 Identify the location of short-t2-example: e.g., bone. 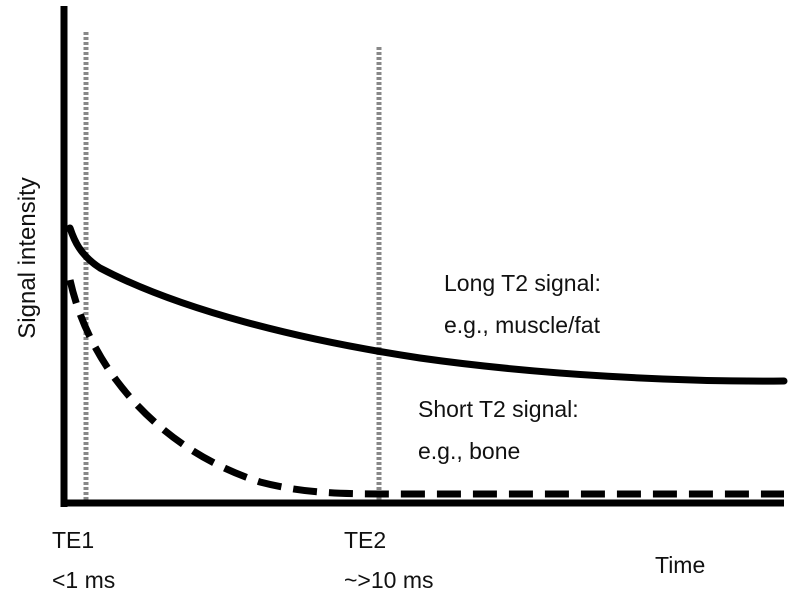
(469, 451).